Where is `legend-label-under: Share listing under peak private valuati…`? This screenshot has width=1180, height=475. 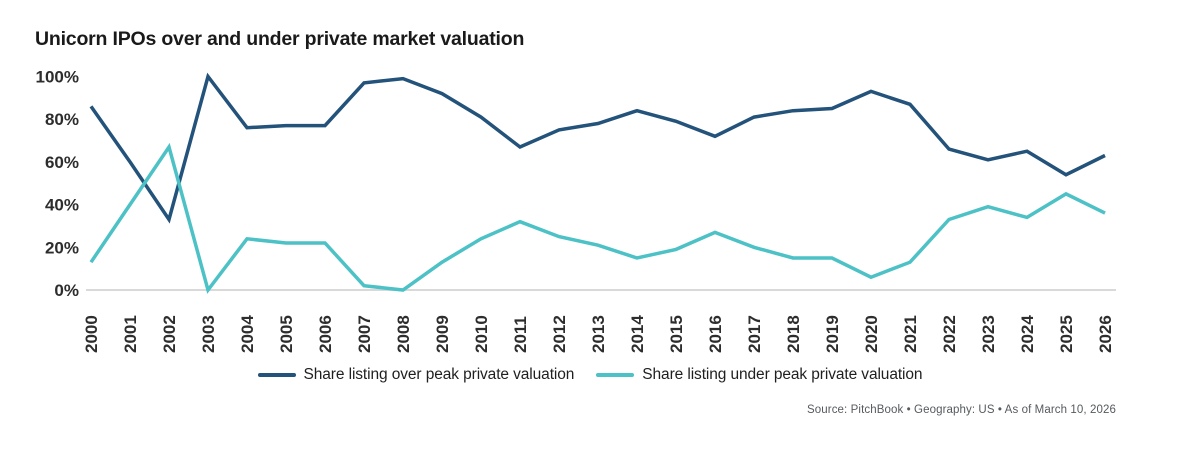 legend-label-under: Share listing under peak private valuati… is located at coordinates (782, 374).